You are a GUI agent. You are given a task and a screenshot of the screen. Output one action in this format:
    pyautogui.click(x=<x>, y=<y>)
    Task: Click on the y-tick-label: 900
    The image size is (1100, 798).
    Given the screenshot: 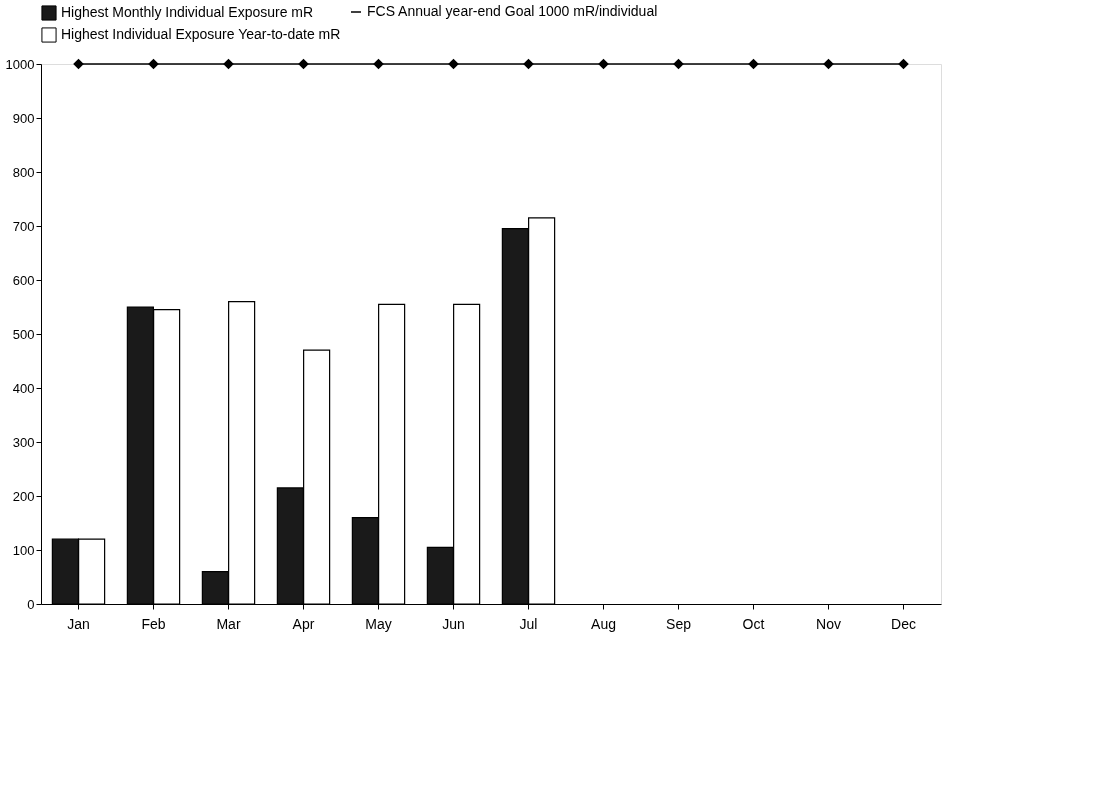 What is the action you would take?
    pyautogui.click(x=23, y=118)
    